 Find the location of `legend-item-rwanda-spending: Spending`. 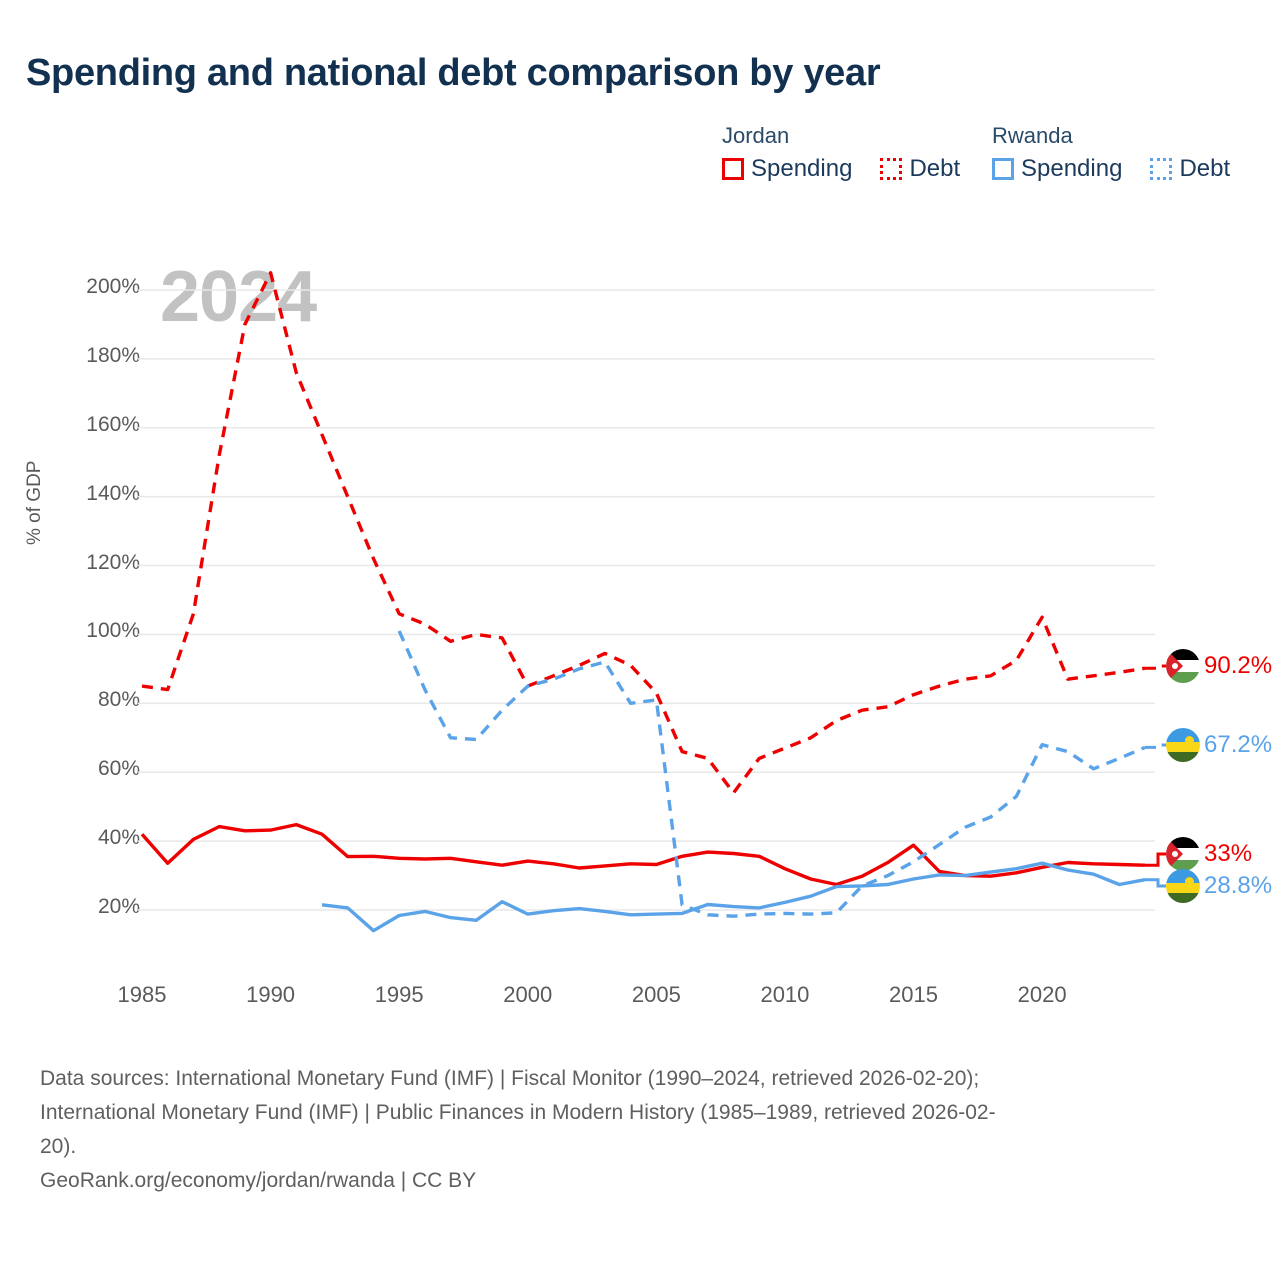

legend-item-rwanda-spending: Spending is located at coordinates (1057, 169).